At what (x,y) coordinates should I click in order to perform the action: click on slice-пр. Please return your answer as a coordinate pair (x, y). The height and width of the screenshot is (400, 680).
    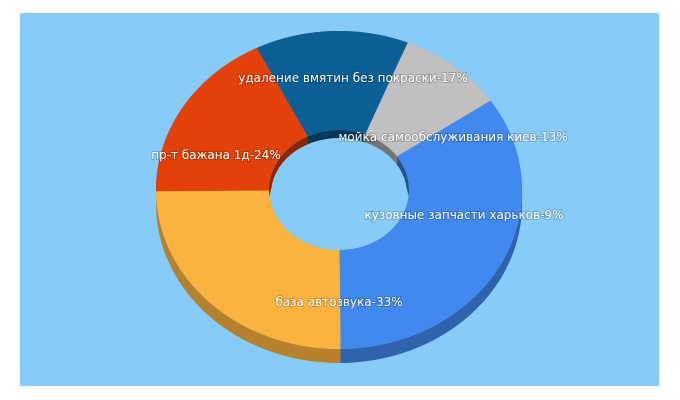
    Looking at the image, I should click on (248, 269).